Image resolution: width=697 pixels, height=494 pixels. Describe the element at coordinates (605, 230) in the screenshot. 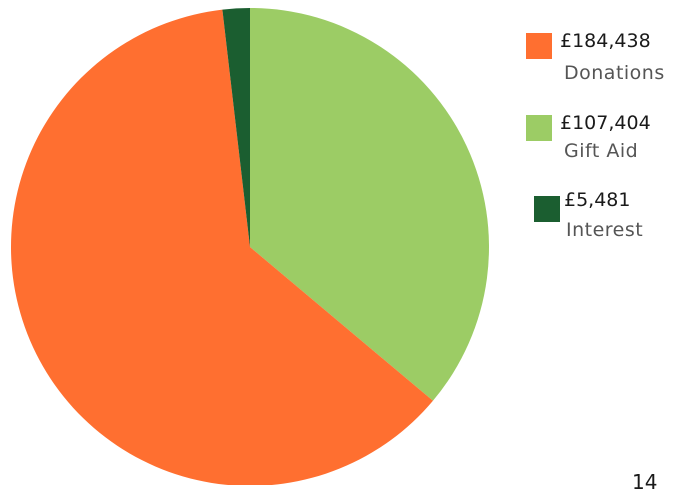

I see `legend-name-interest: Interest` at that location.